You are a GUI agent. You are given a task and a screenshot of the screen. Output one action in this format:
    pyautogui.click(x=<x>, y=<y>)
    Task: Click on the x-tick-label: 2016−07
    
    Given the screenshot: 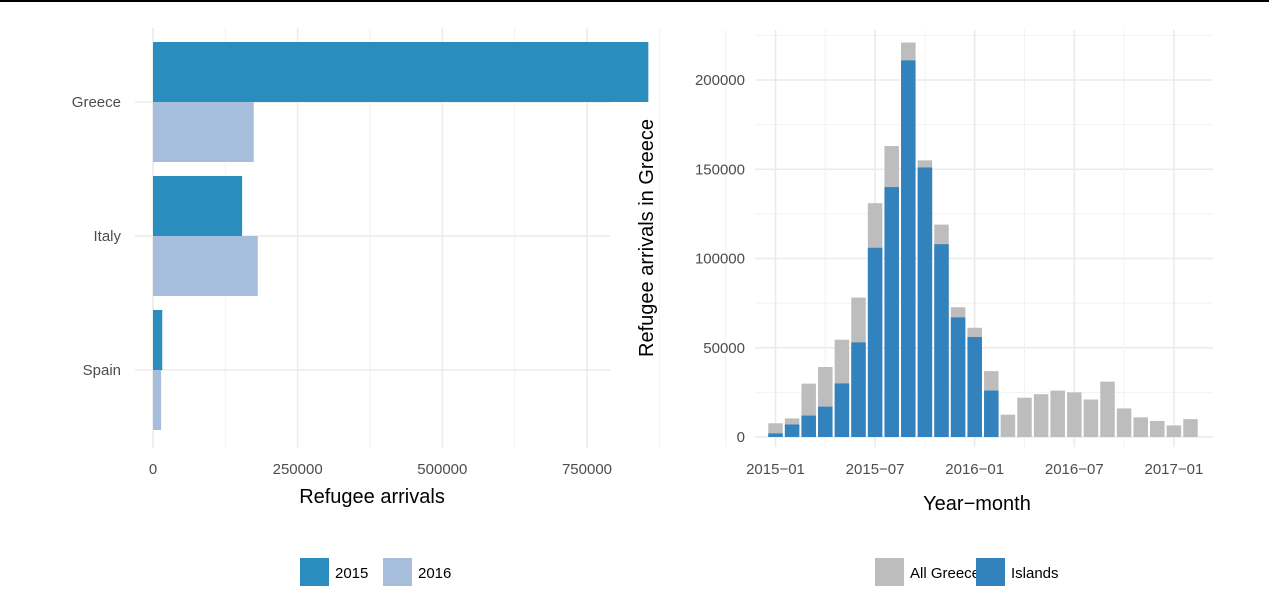 What is the action you would take?
    pyautogui.click(x=1074, y=469)
    